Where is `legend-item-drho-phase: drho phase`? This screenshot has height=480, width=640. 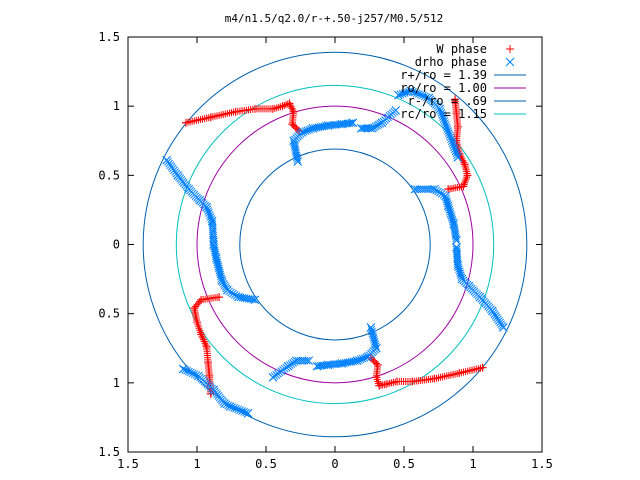 legend-item-drho-phase: drho phase is located at coordinates (465, 62).